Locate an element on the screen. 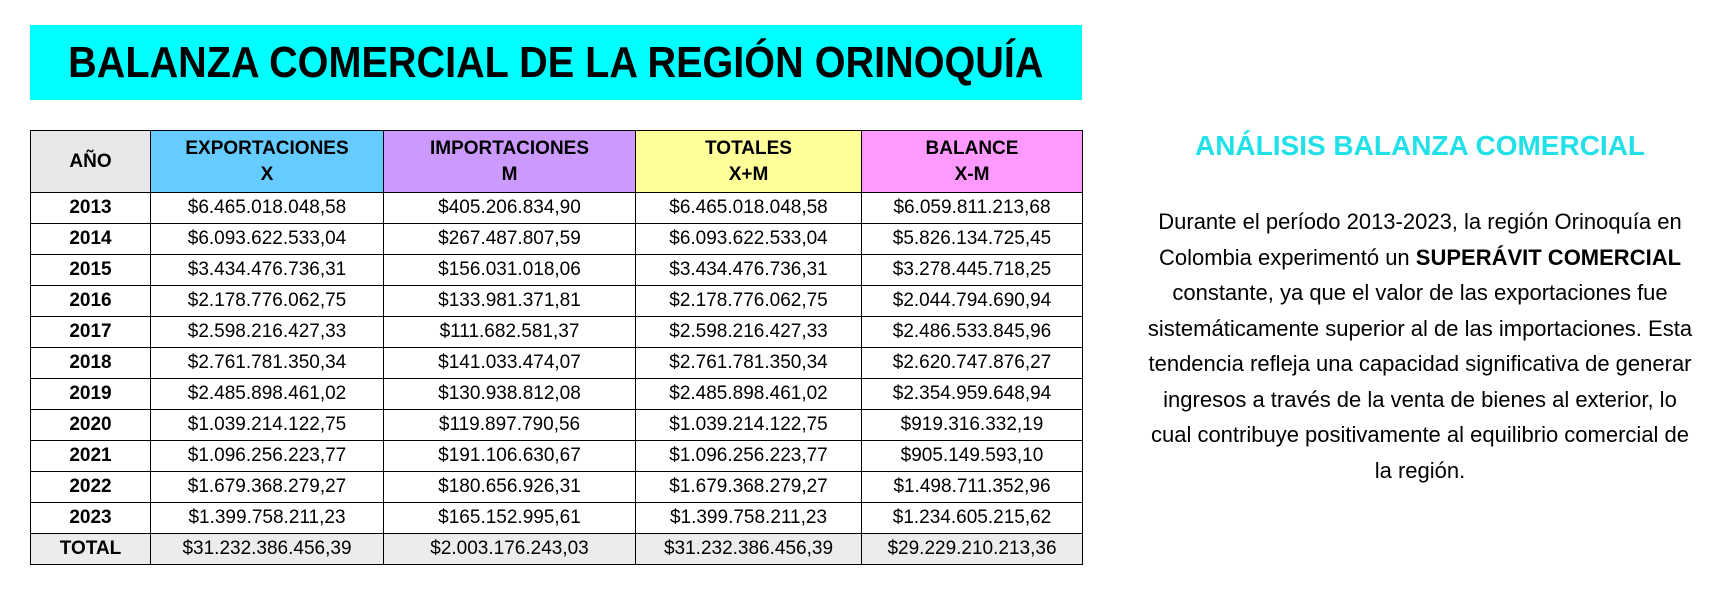  cell-imports: $405.206.834,90 is located at coordinates (509, 208).